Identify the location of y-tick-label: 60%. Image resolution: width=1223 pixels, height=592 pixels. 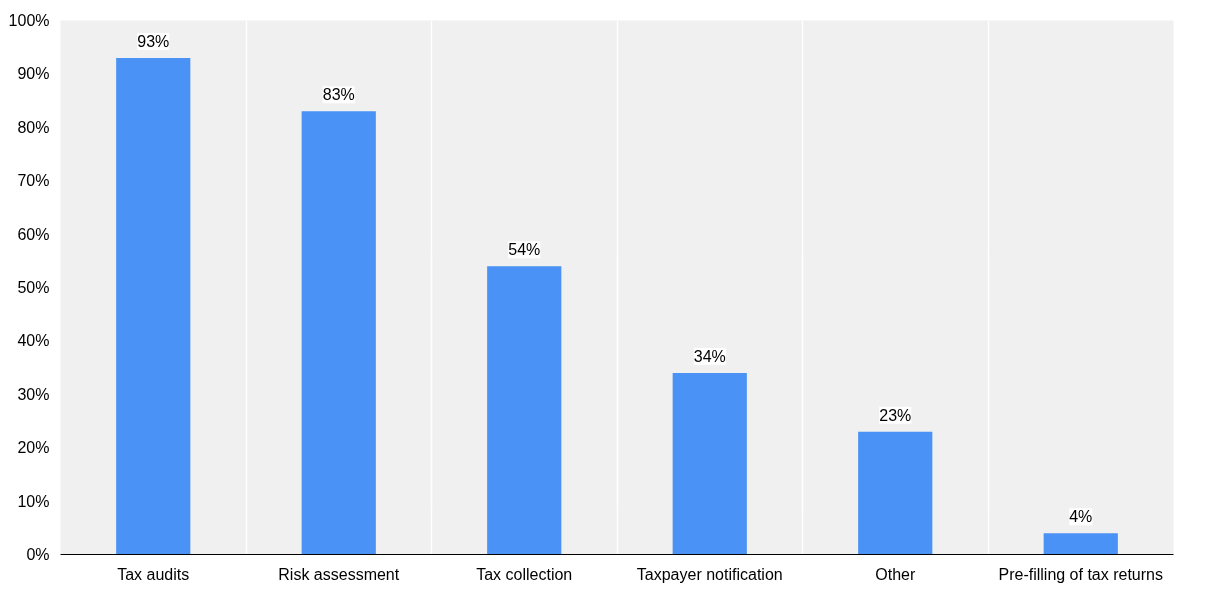
(33, 234).